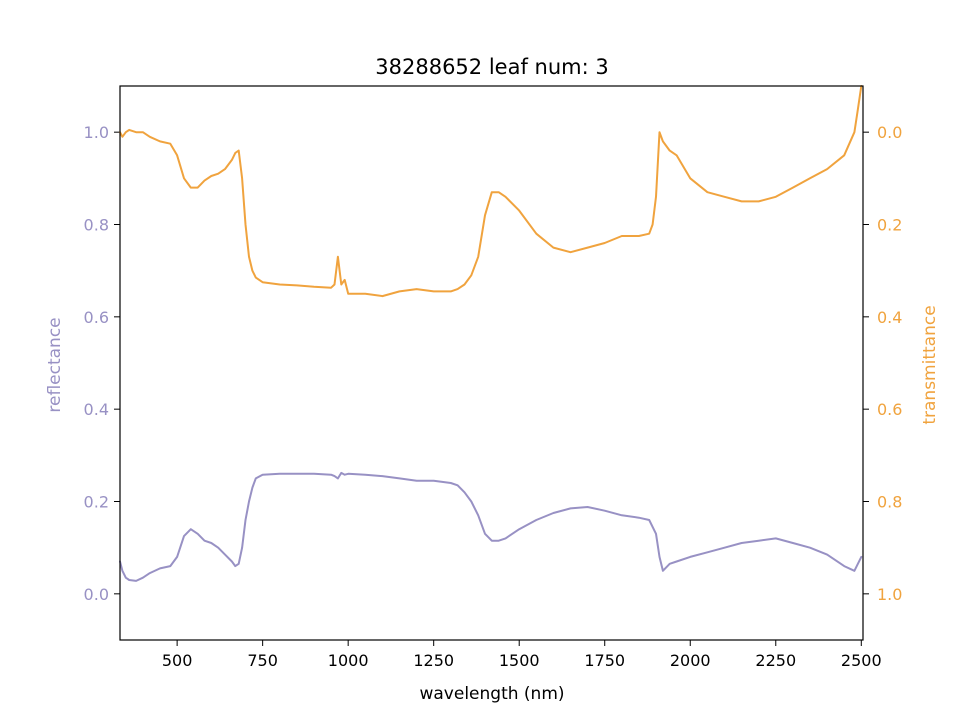 The image size is (960, 720). Describe the element at coordinates (889, 594) in the screenshot. I see `right-y-tick-label: 1.0` at that location.